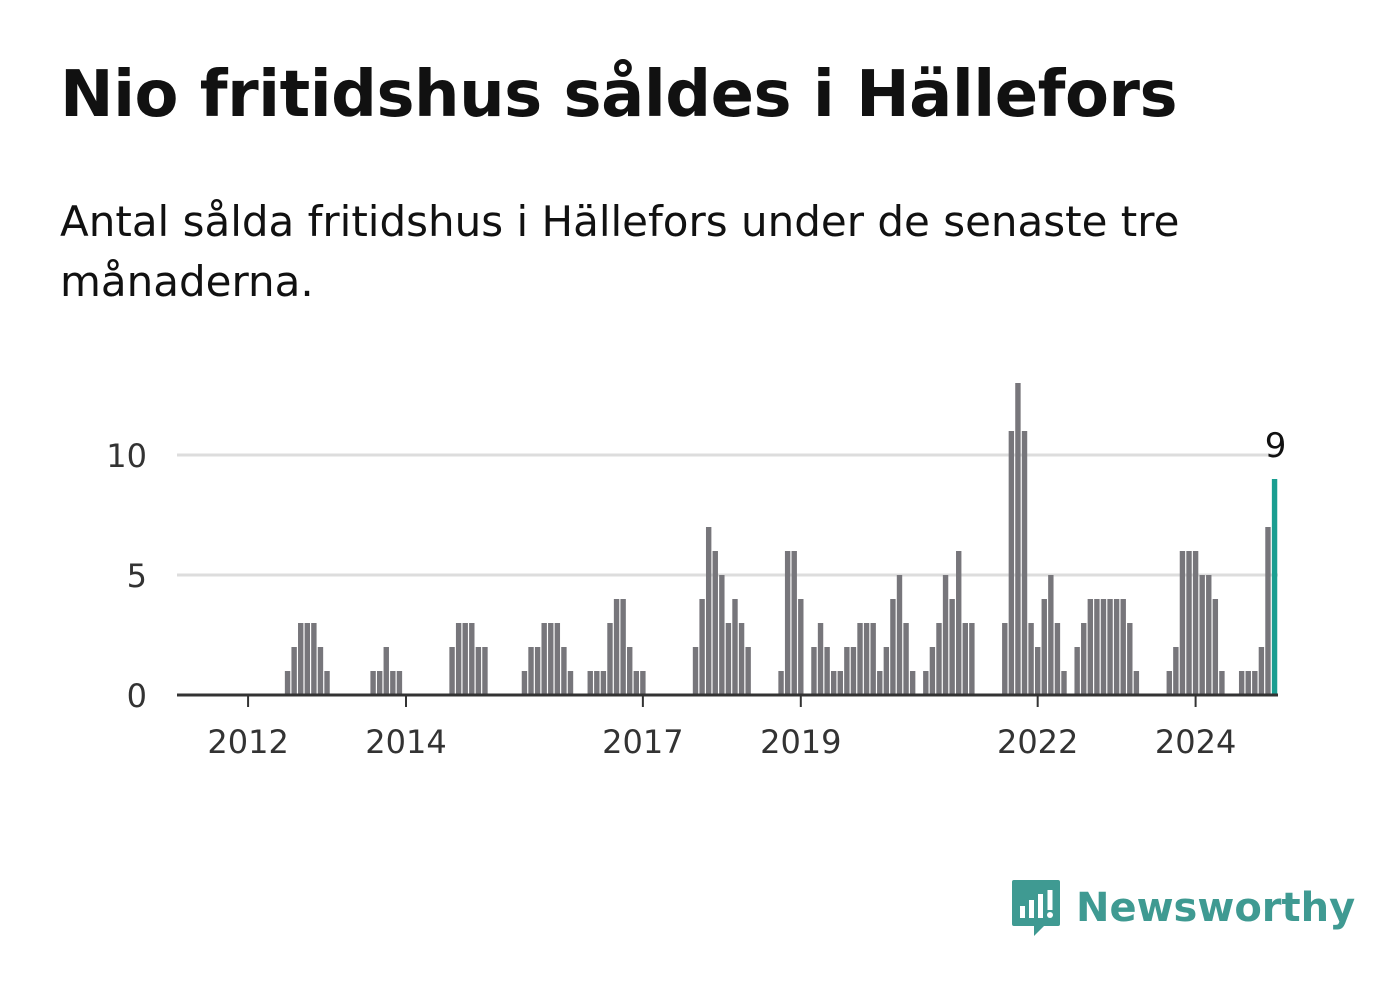 This screenshot has height=999, width=1382. I want to click on axes, so click(727, 700).